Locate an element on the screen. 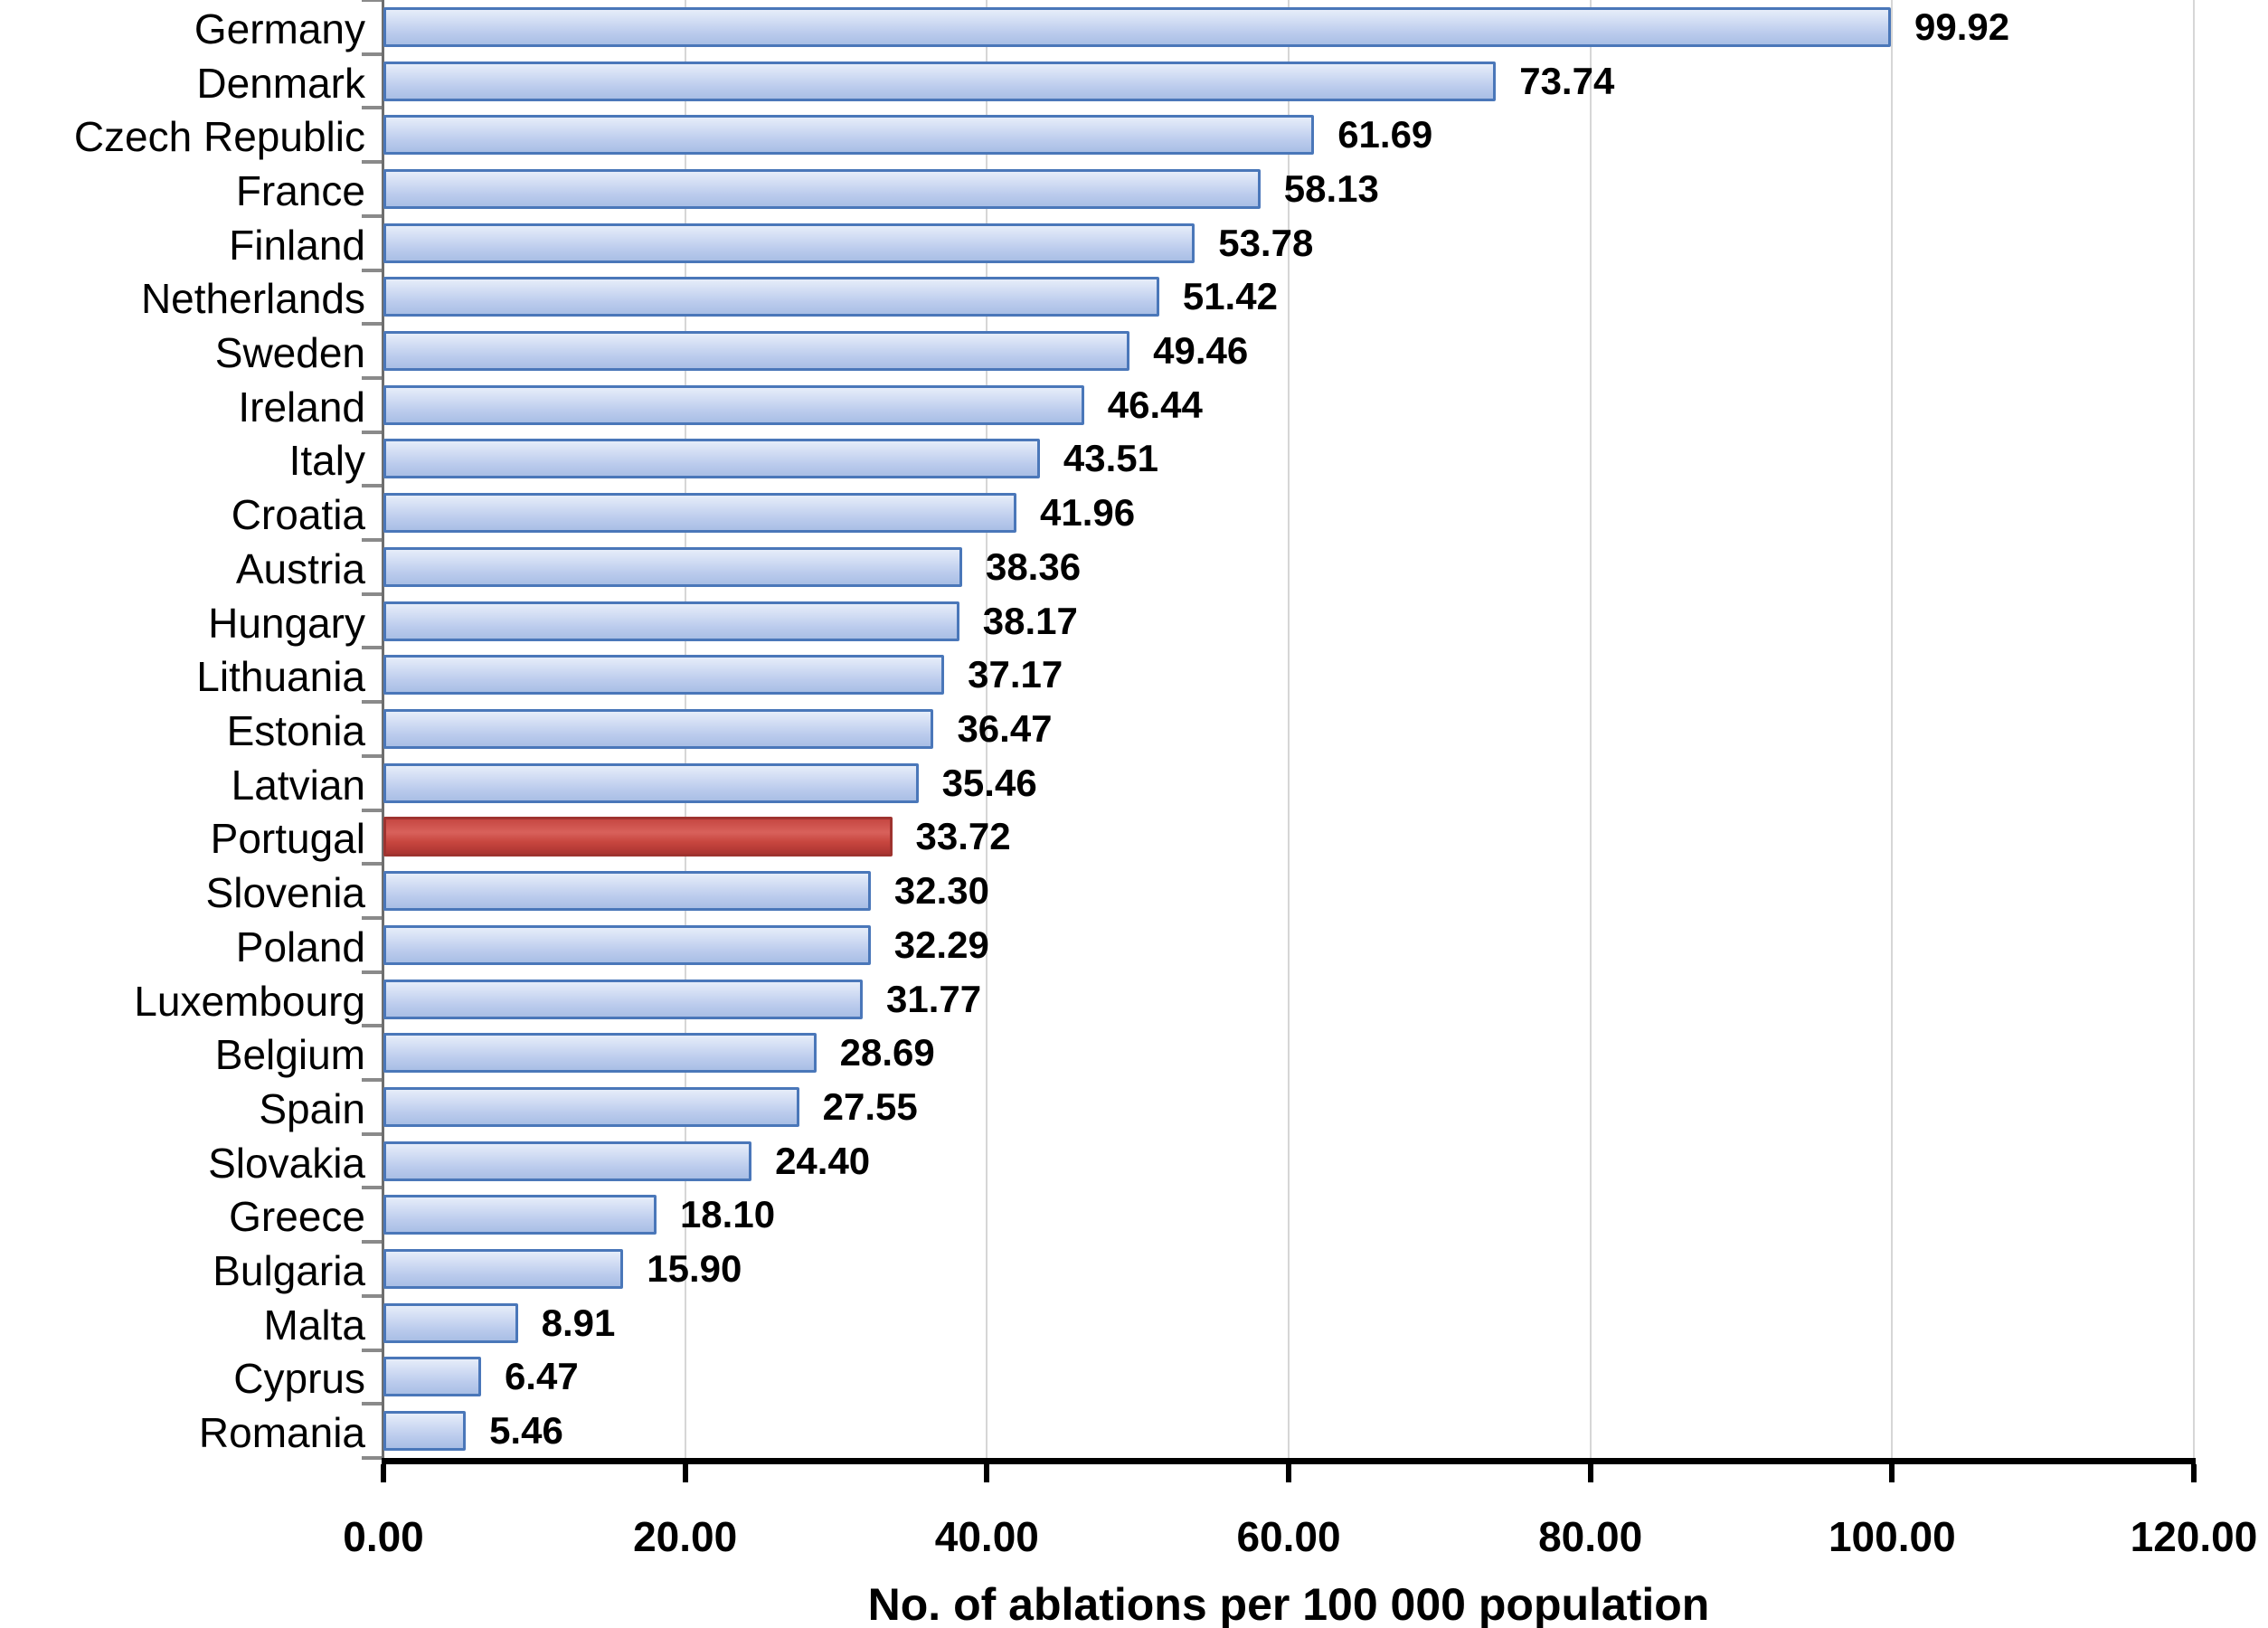 This screenshot has height=1628, width=2268. bar-luxembourg is located at coordinates (623, 999).